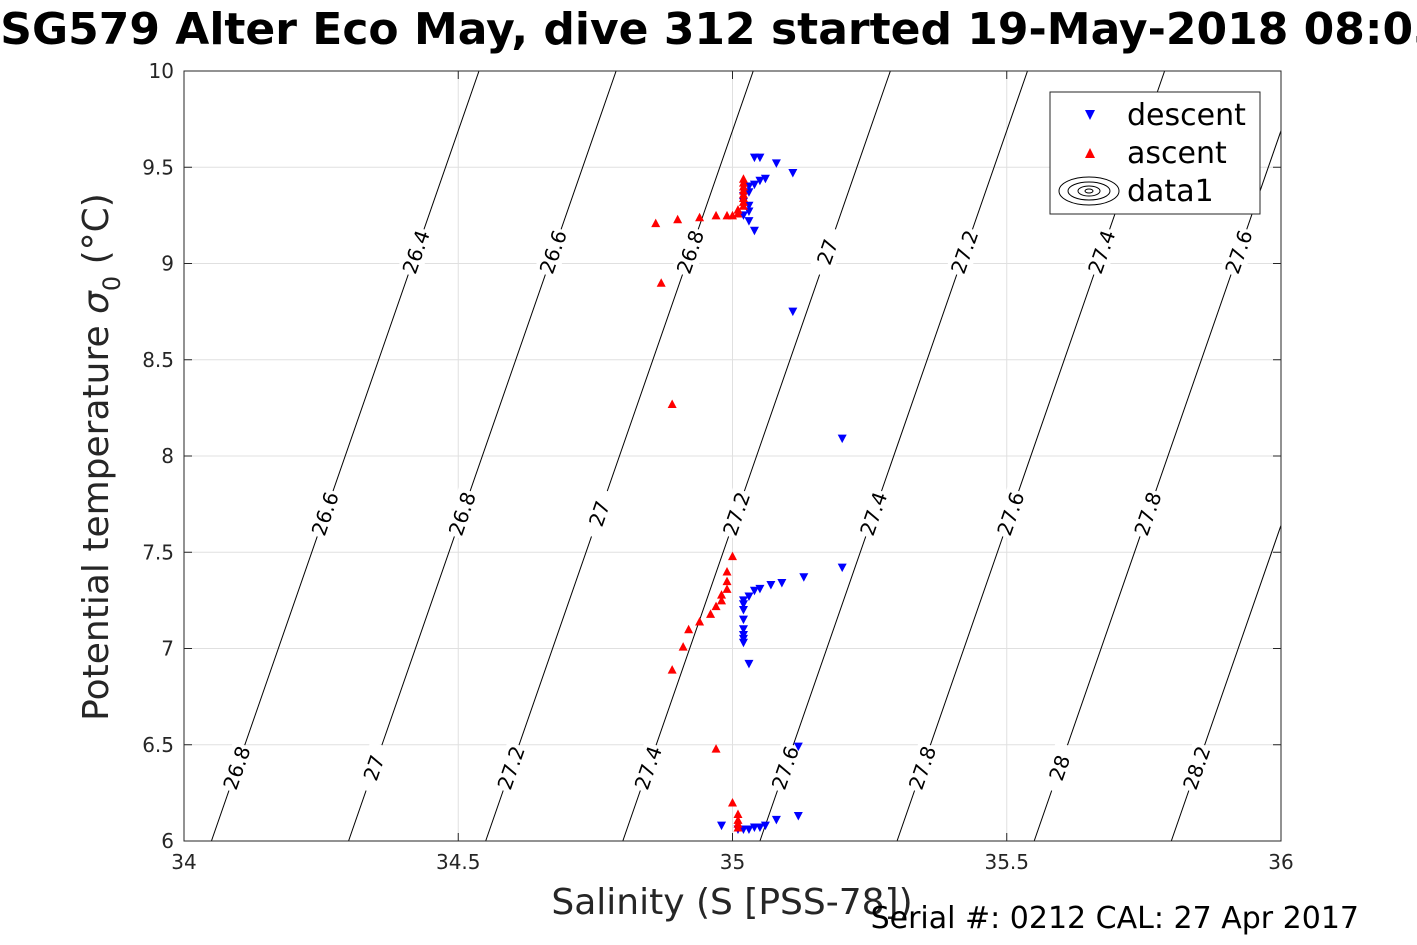  I want to click on legend-label-data1: data1, so click(1170, 191).